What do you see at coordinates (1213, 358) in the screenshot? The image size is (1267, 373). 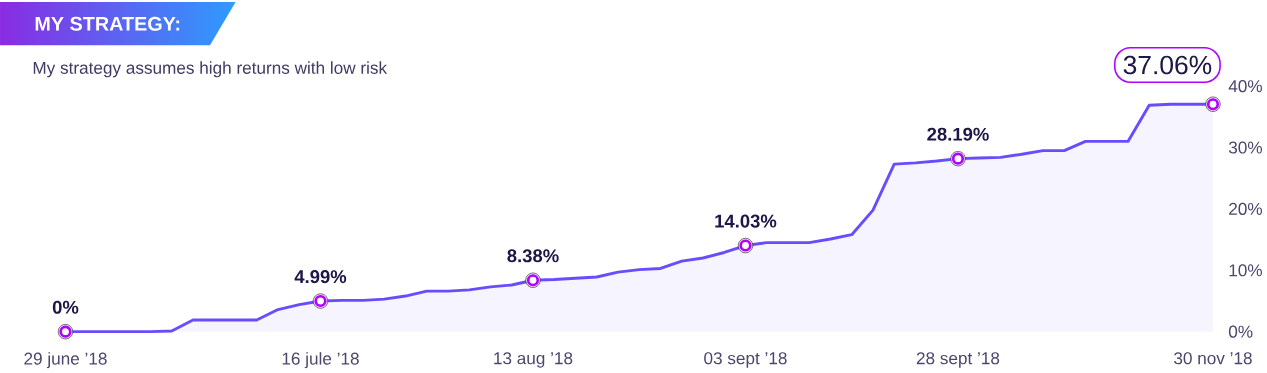 I see `x-tick-label: 30 nov ’18` at bounding box center [1213, 358].